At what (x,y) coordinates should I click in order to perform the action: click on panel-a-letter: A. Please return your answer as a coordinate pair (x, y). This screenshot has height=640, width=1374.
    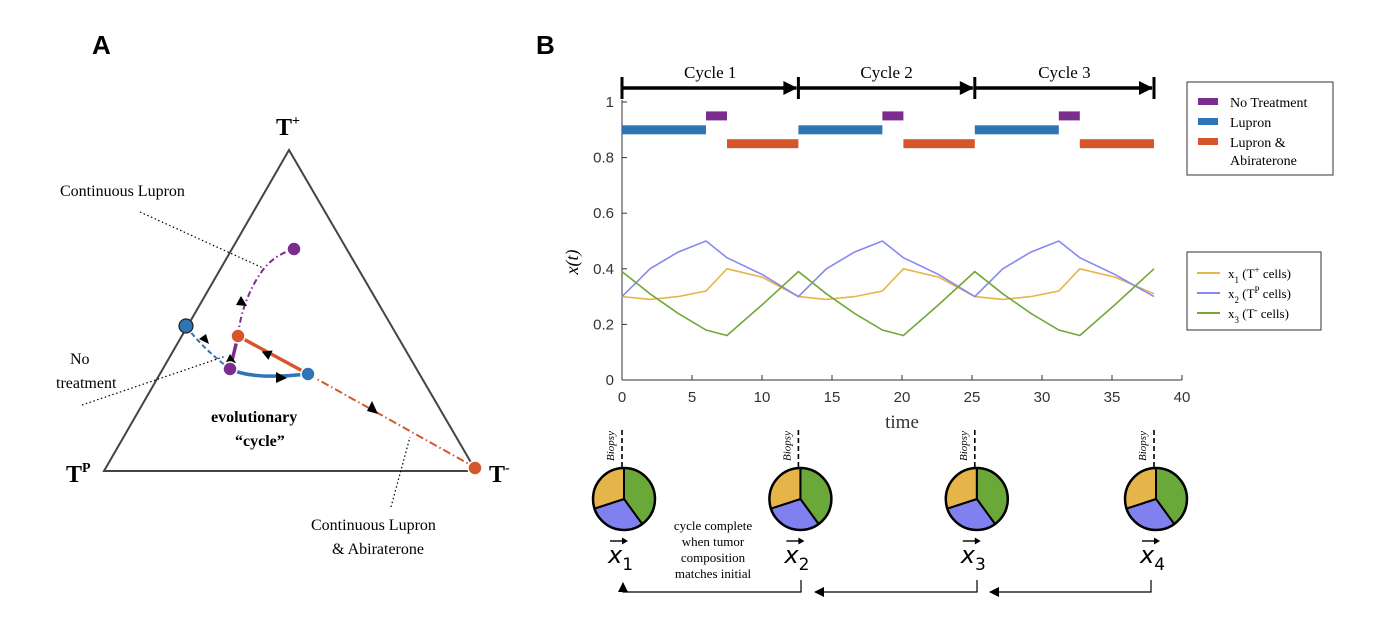
    Looking at the image, I should click on (101, 45).